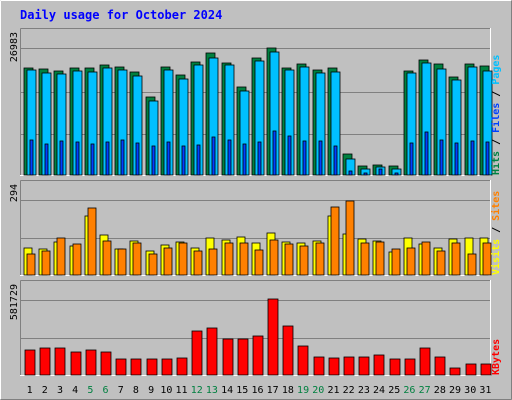 The width and height of the screenshot is (512, 400). Describe the element at coordinates (496, 70) in the screenshot. I see `legend-item-pages: Pages` at that location.